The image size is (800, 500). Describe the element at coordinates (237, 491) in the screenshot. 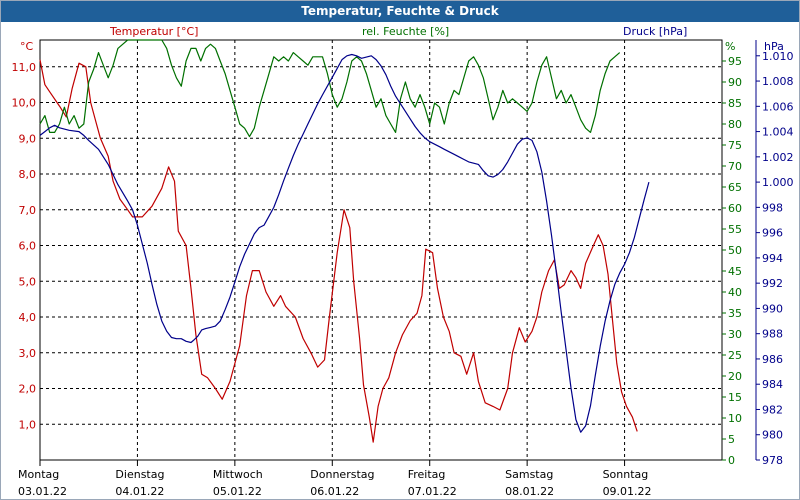

I see `x-tick-date: 05.01.22` at that location.